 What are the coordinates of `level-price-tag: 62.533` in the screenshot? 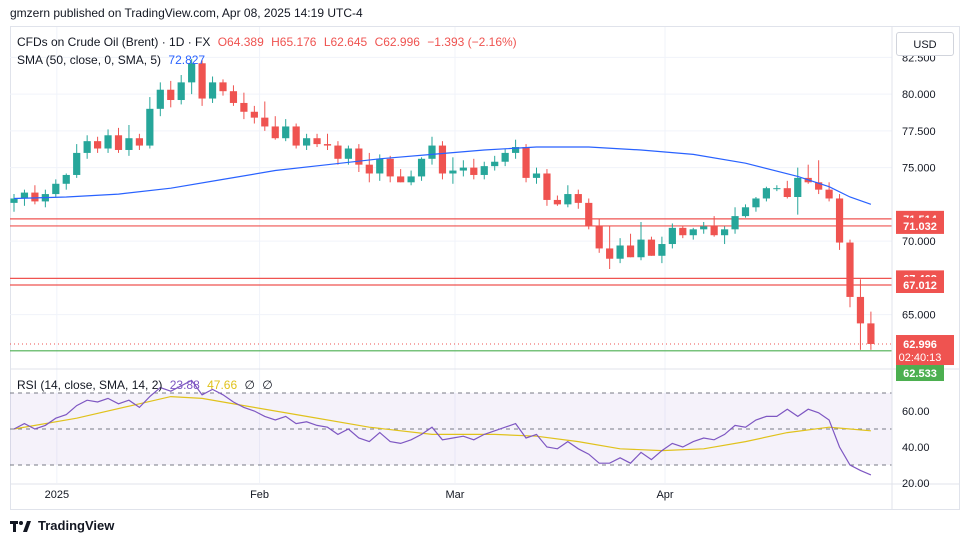 It's located at (920, 373).